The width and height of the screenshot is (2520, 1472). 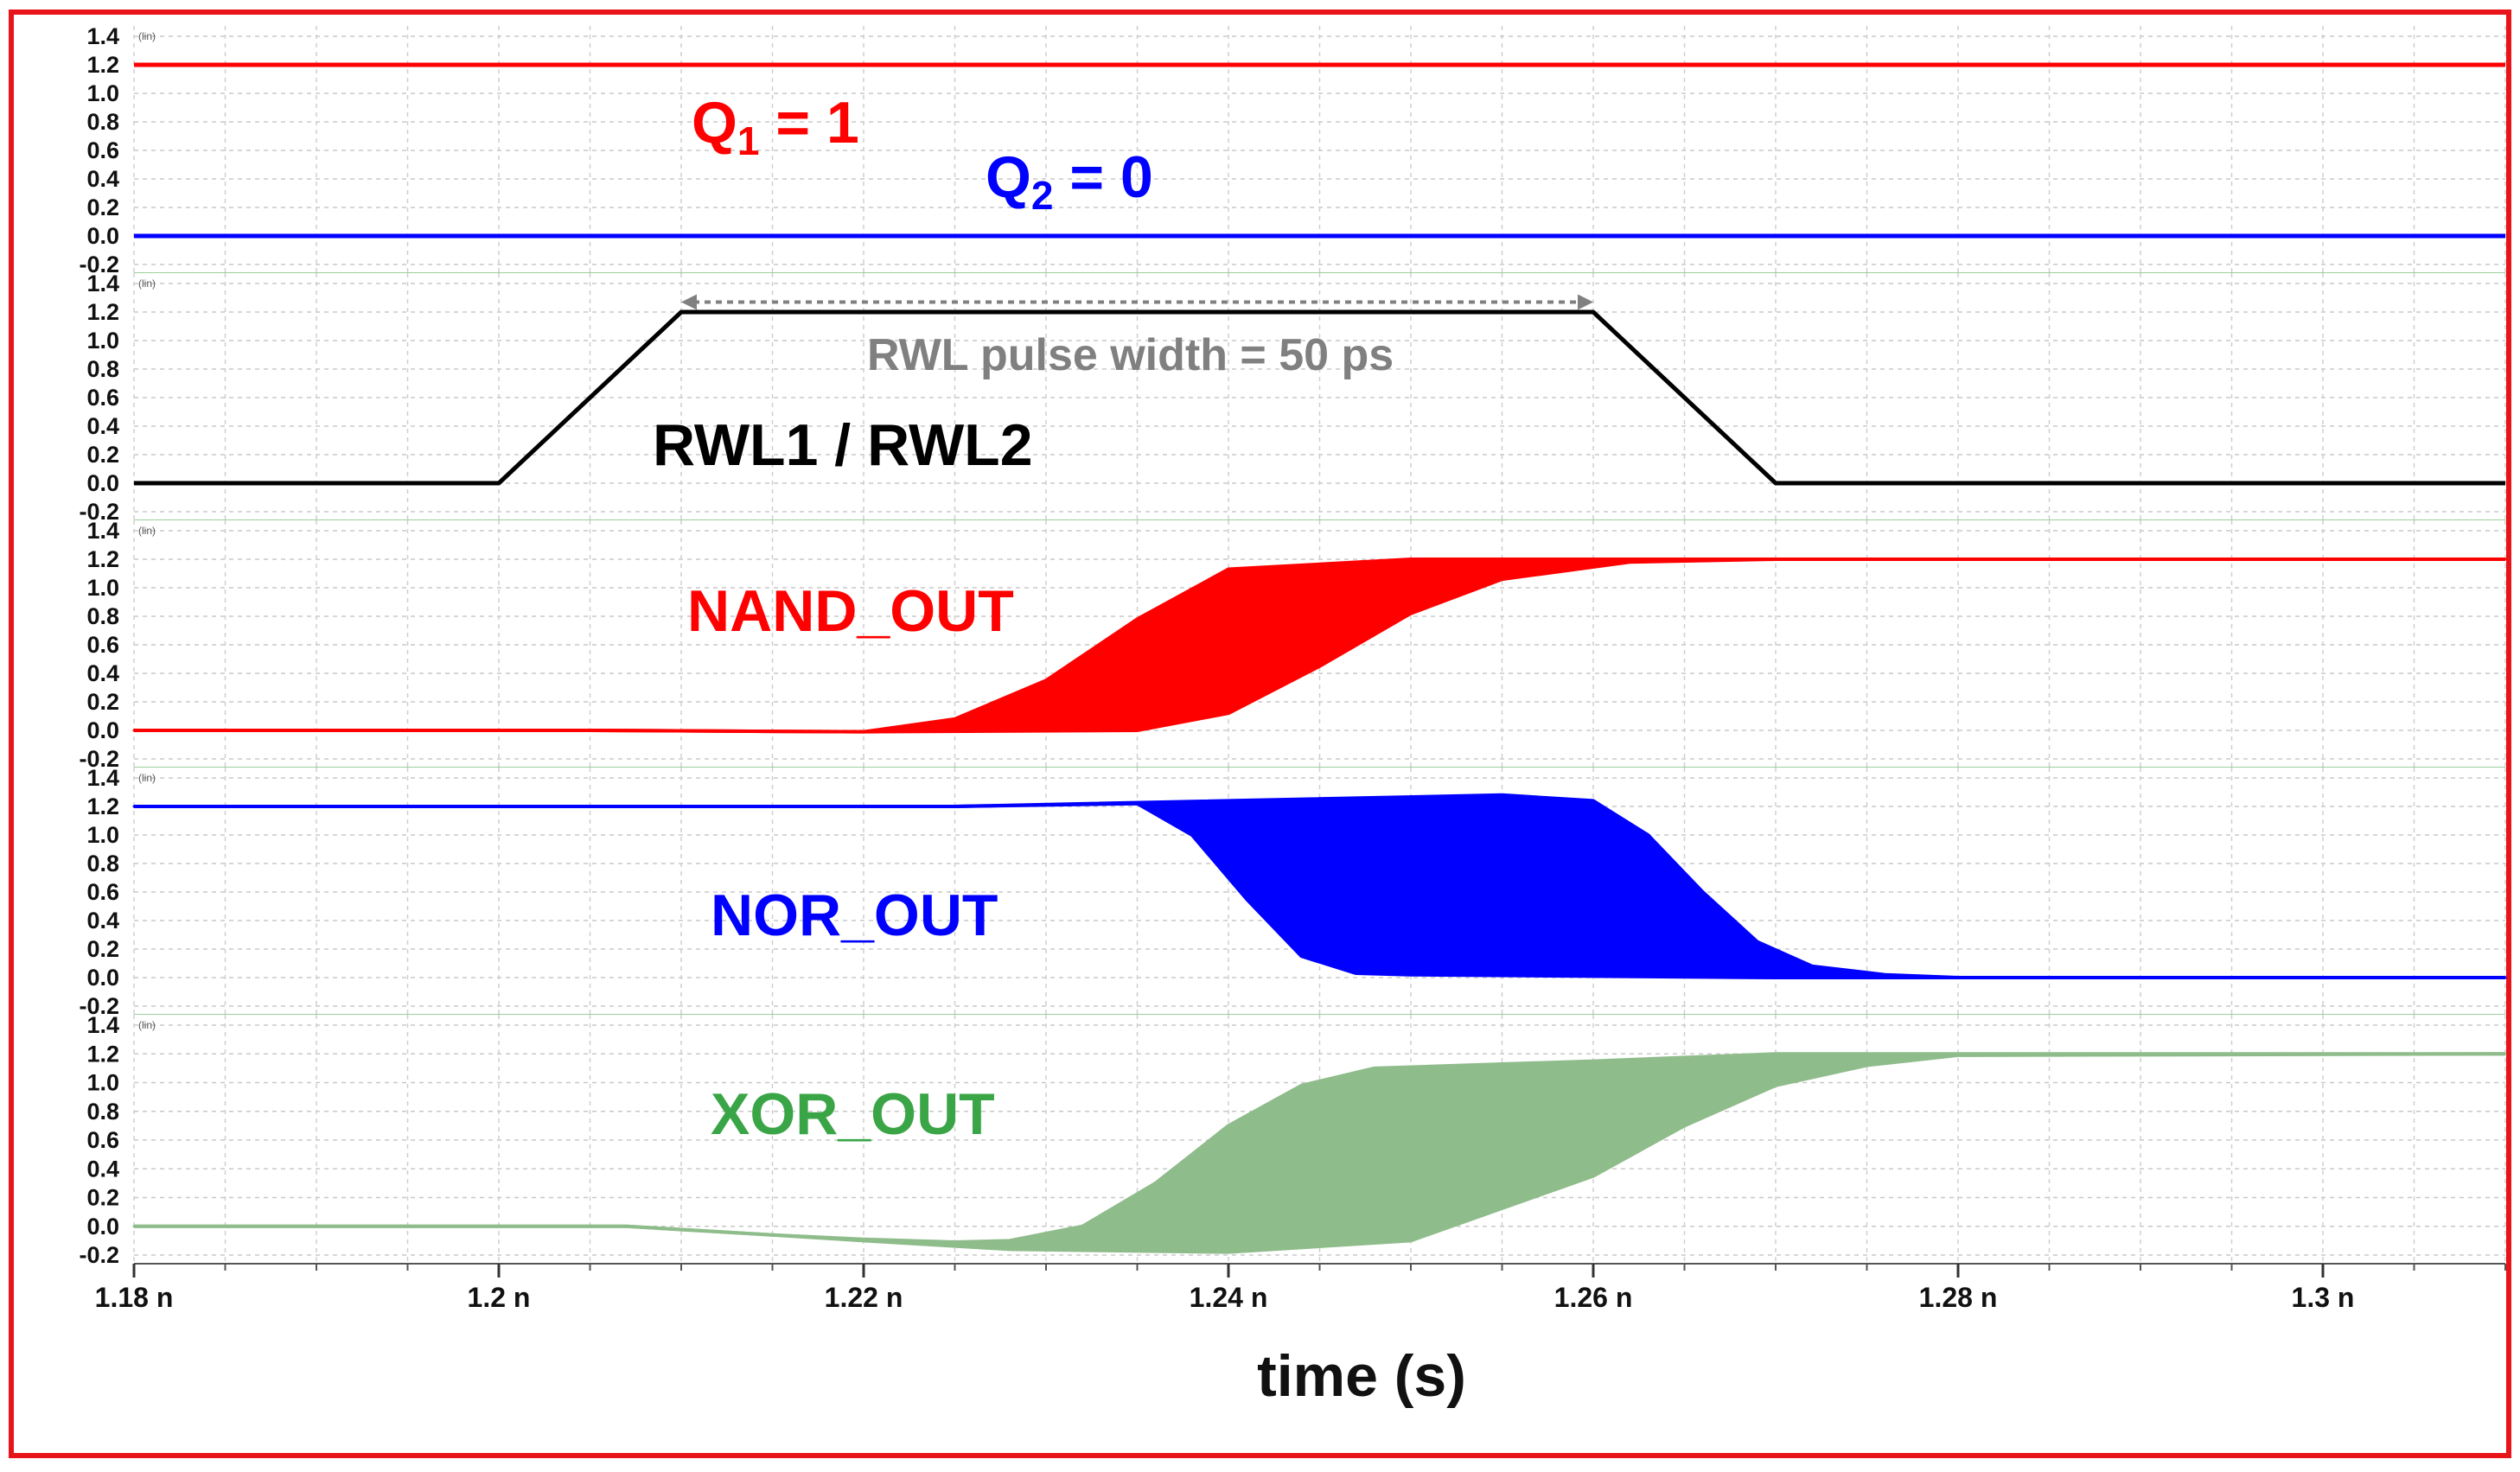 What do you see at coordinates (1361, 1376) in the screenshot?
I see `x-axis-label: time (s)` at bounding box center [1361, 1376].